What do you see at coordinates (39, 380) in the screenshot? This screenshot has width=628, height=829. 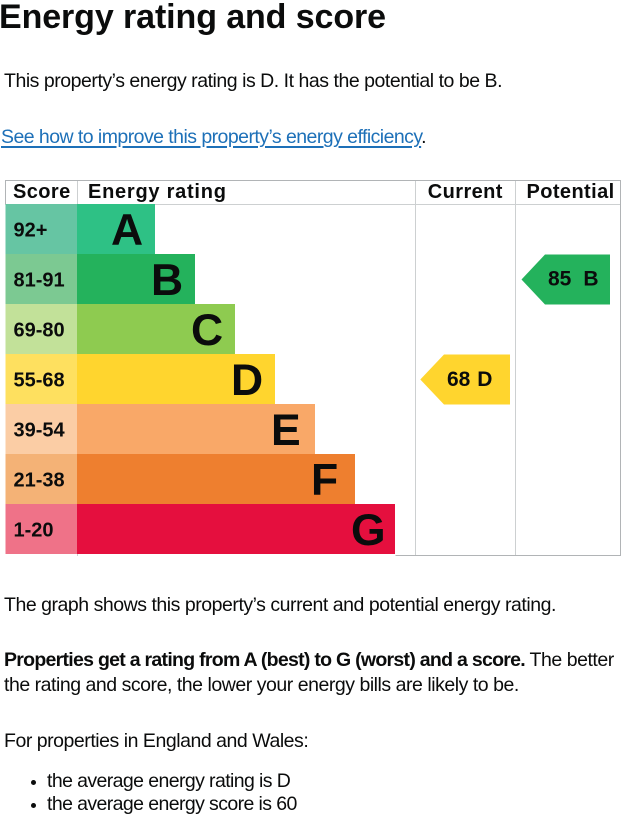 I see `svg-text: 55-68` at bounding box center [39, 380].